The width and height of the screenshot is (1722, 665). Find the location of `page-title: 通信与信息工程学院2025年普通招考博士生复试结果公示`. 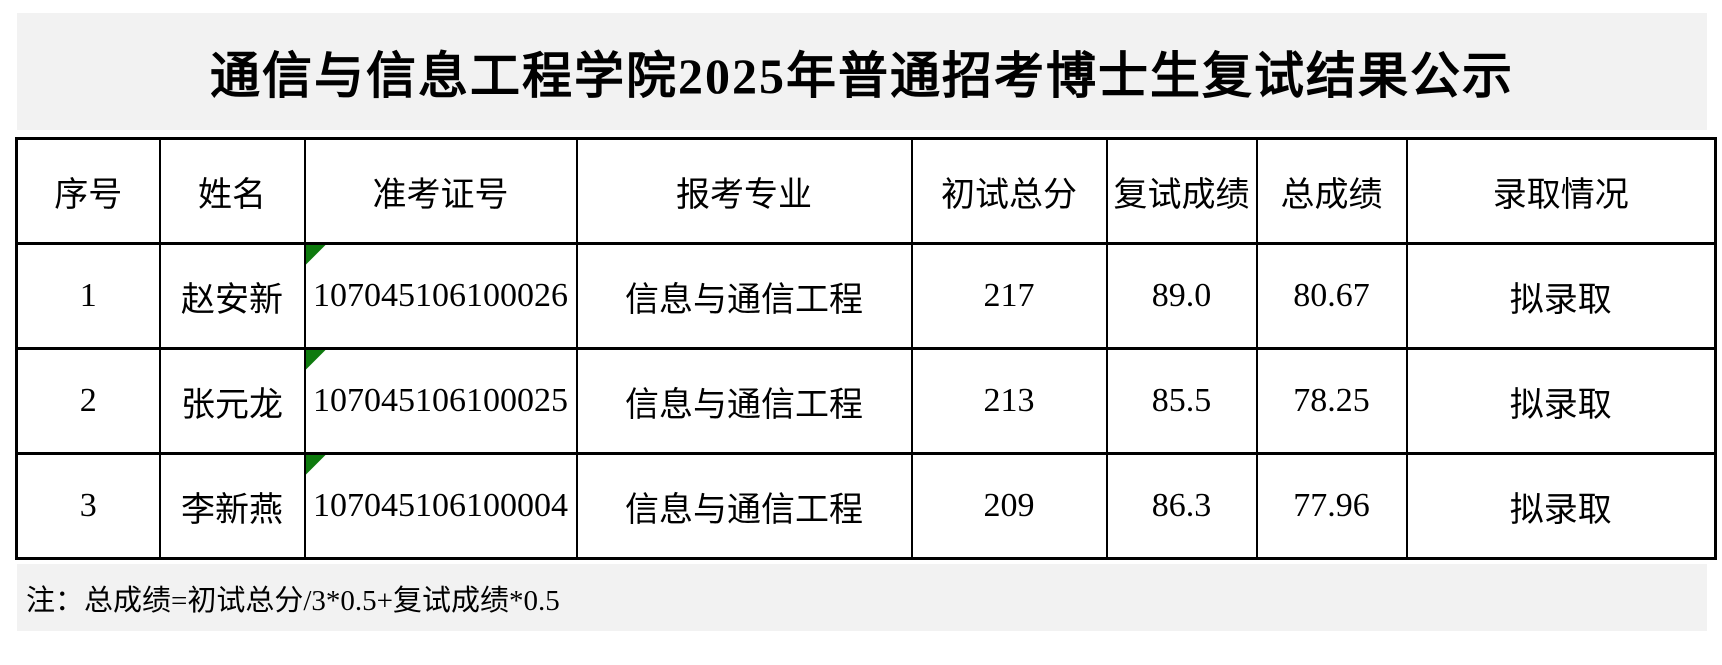

page-title: 通信与信息工程学院2025年普通招考博士生复试结果公示 is located at coordinates (862, 75).